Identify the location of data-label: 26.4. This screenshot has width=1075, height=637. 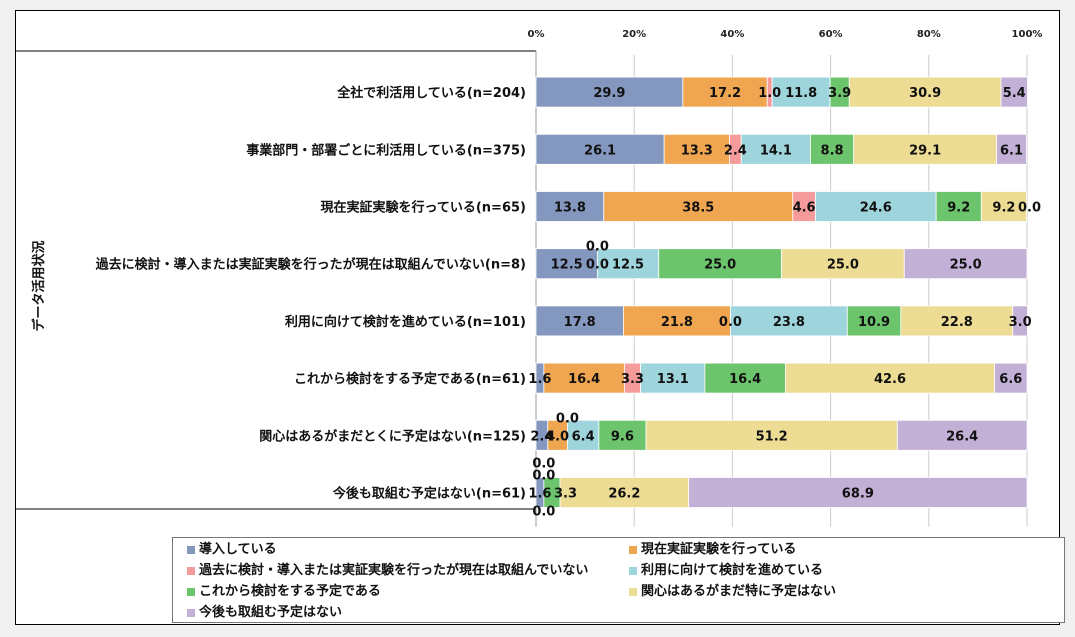
(962, 436).